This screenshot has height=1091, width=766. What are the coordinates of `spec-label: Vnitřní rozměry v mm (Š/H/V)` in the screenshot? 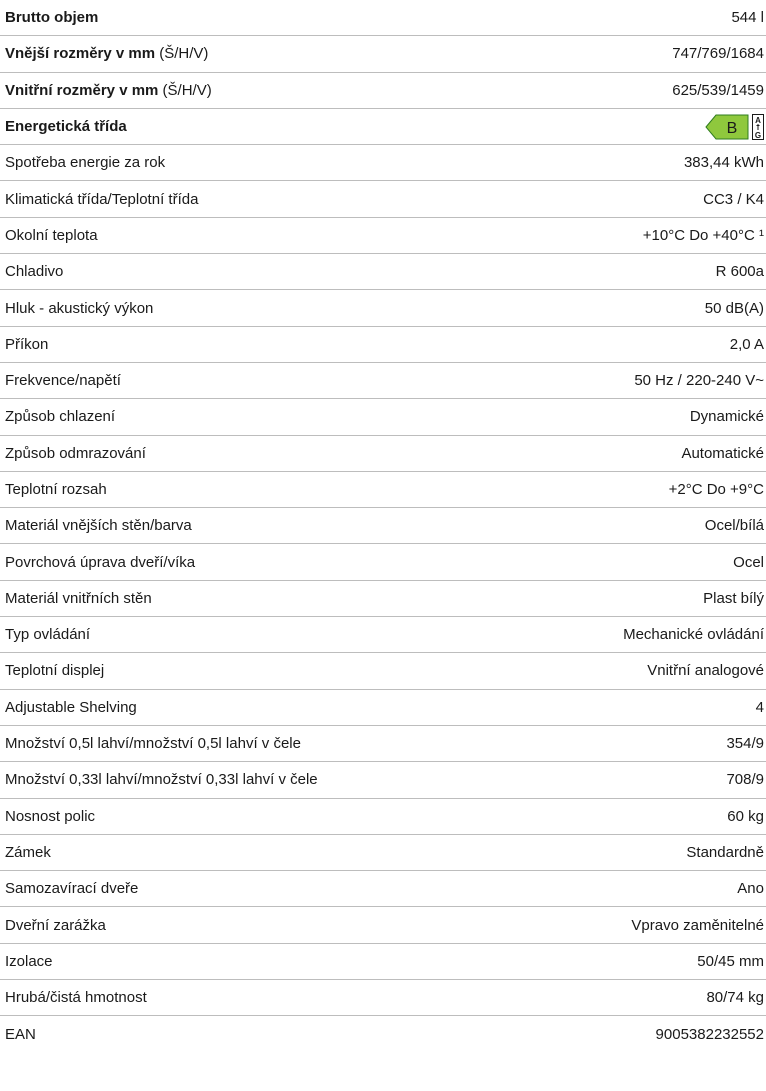 It's located at (108, 90).